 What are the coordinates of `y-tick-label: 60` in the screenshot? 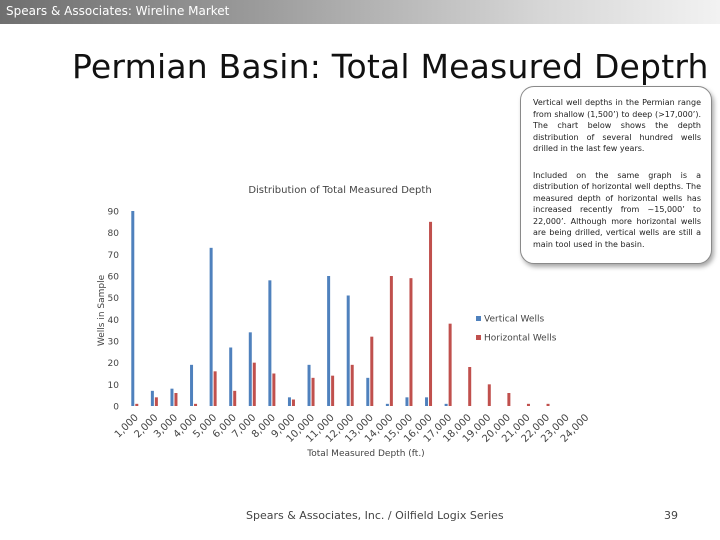 It's located at (114, 278).